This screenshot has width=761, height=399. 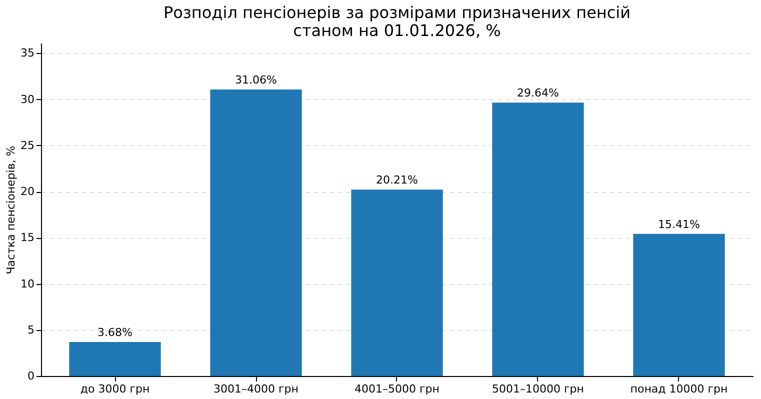 What do you see at coordinates (538, 389) in the screenshot?
I see `x-tick-label: 5001–10000 грн` at bounding box center [538, 389].